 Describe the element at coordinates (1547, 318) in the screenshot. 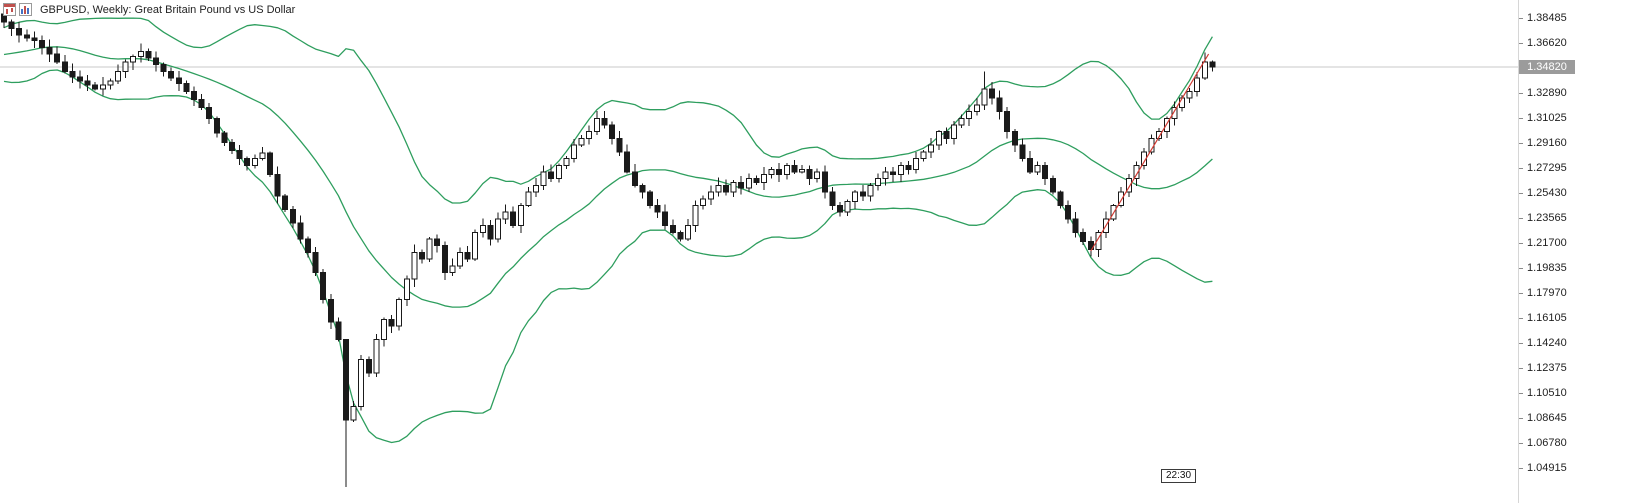

I see `price-axis-label: 1.16105` at that location.